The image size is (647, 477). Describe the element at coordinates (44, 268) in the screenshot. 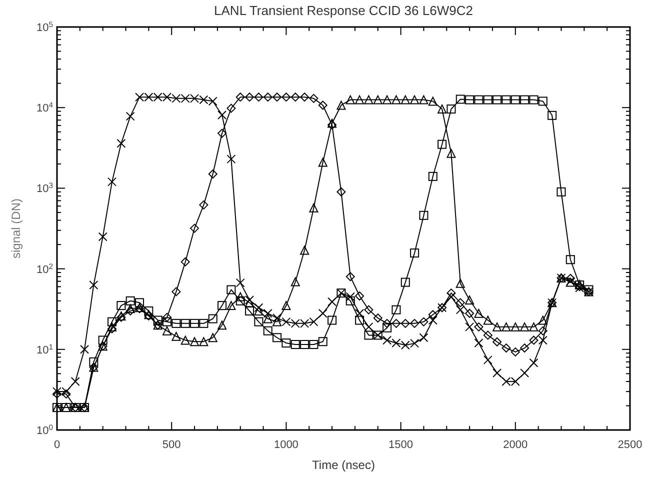

I see `y-tick-label: 10$^{2}$` at that location.